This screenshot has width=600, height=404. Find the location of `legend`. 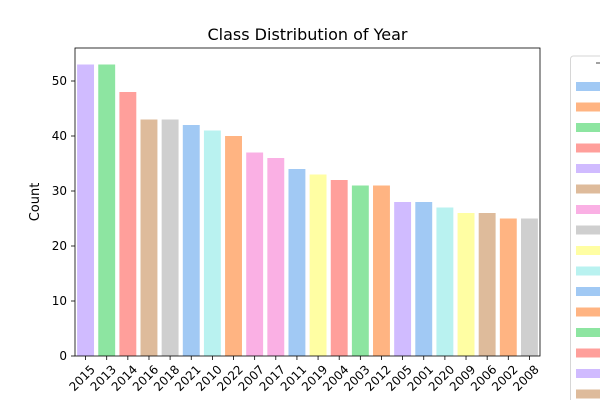

legend is located at coordinates (585, 228).